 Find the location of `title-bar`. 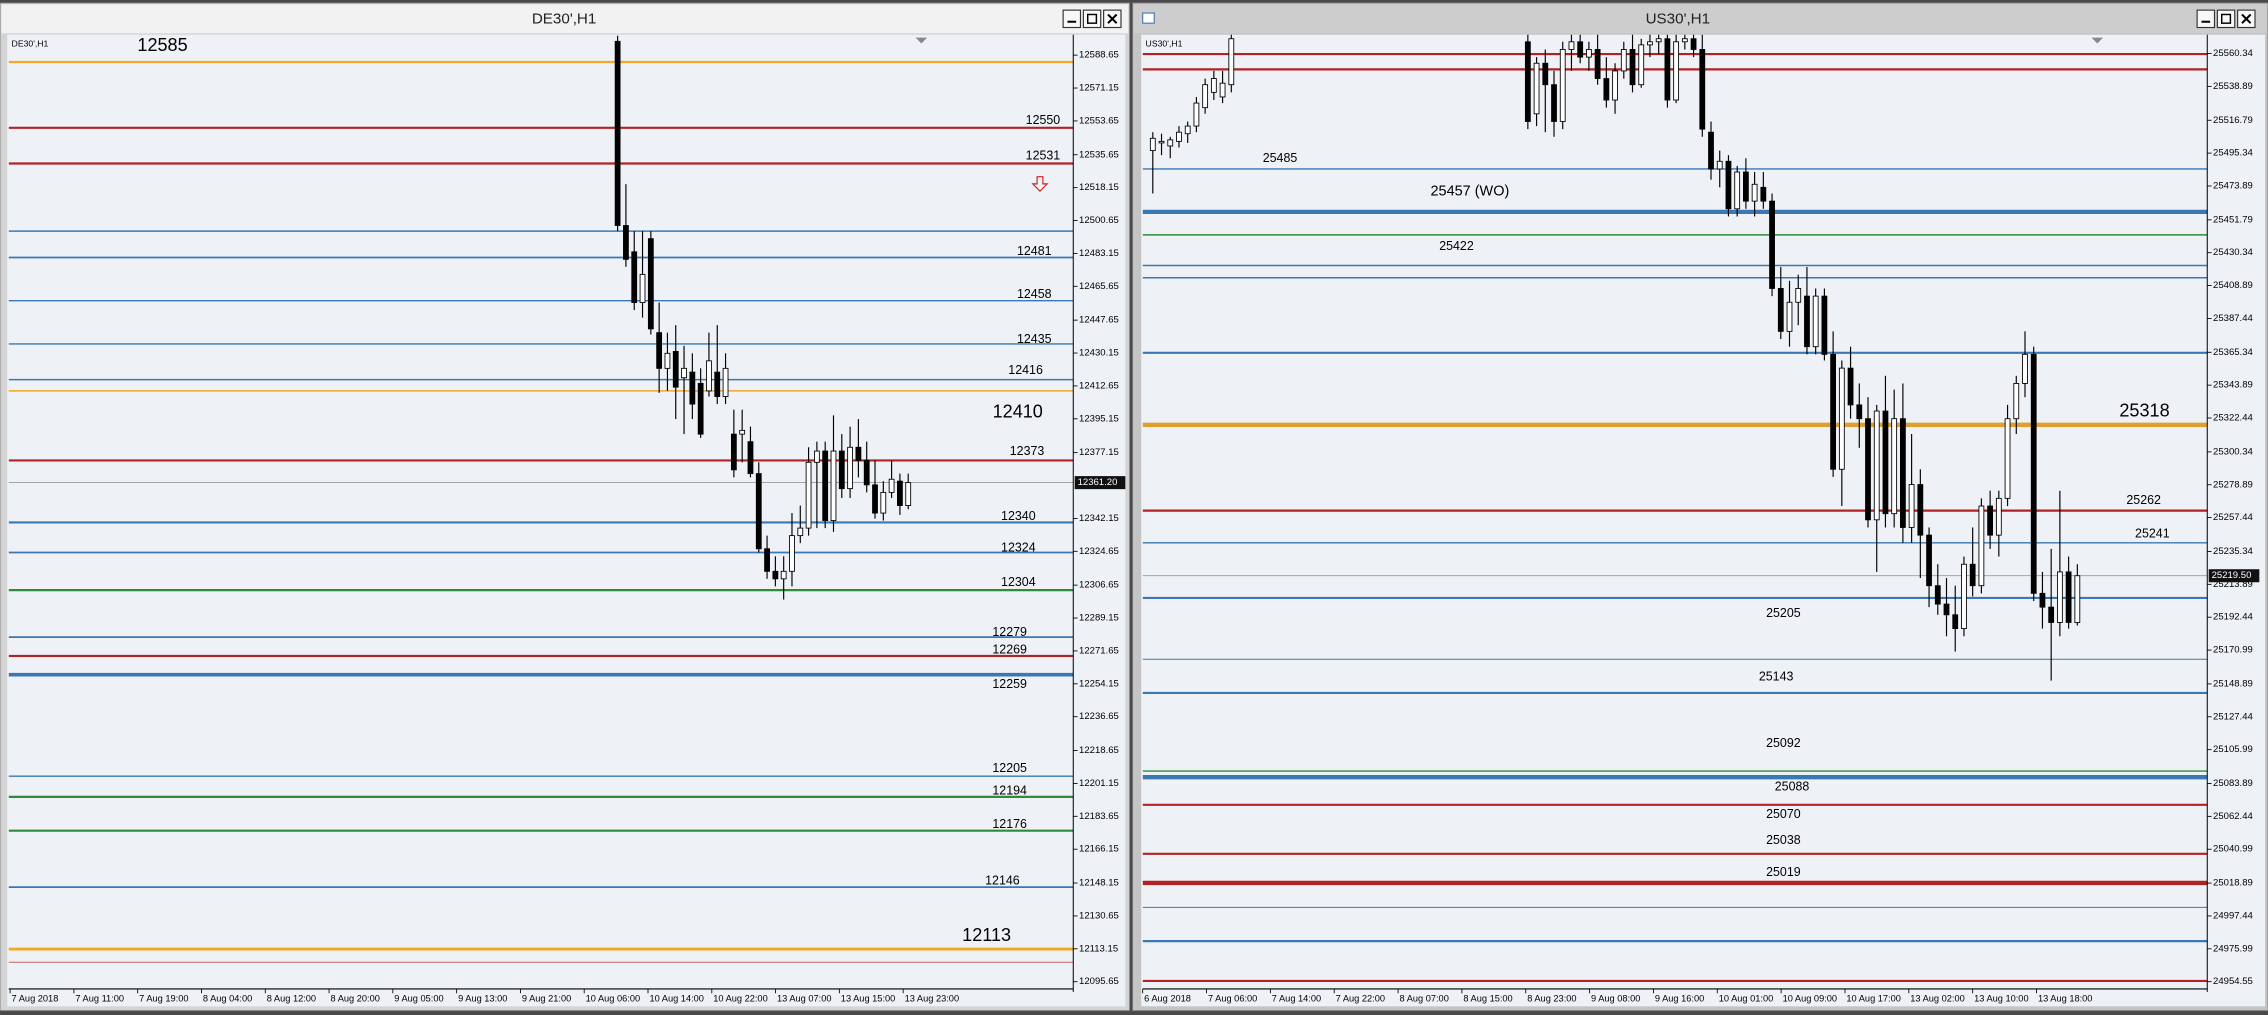

title-bar is located at coordinates (565, 19).